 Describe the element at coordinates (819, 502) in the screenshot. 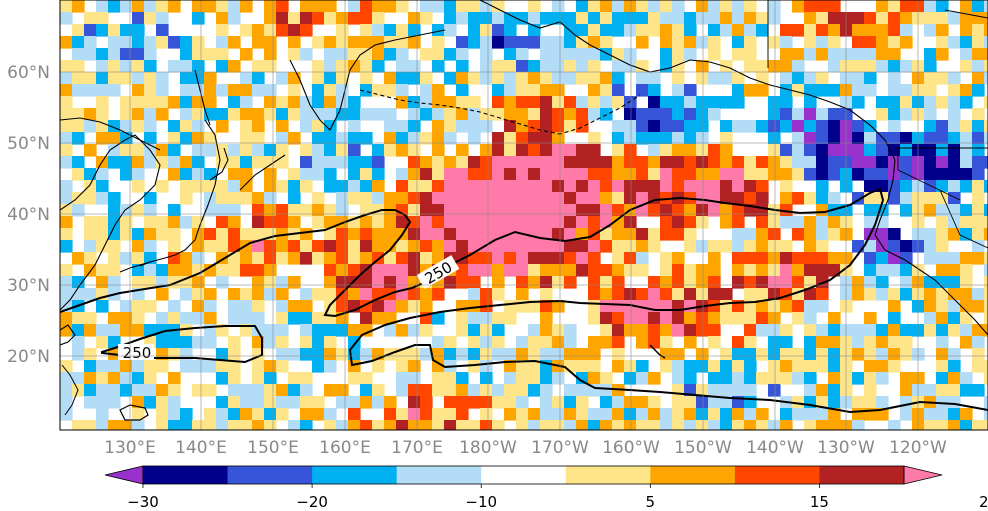

I see `colorbar-tick-label: 15` at that location.